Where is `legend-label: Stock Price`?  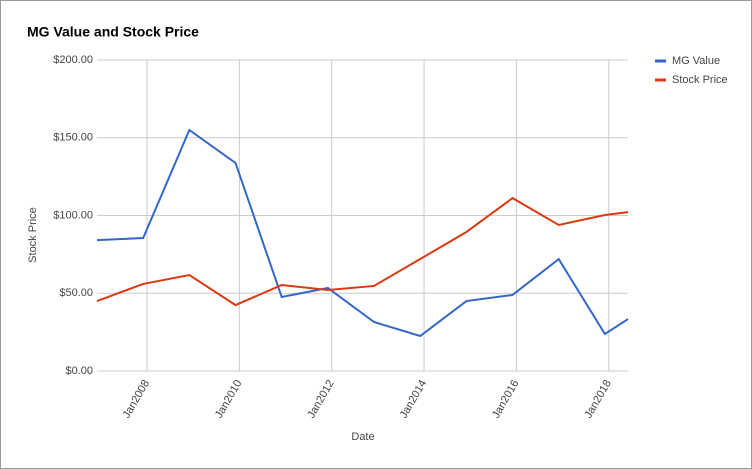
legend-label: Stock Price is located at coordinates (700, 80).